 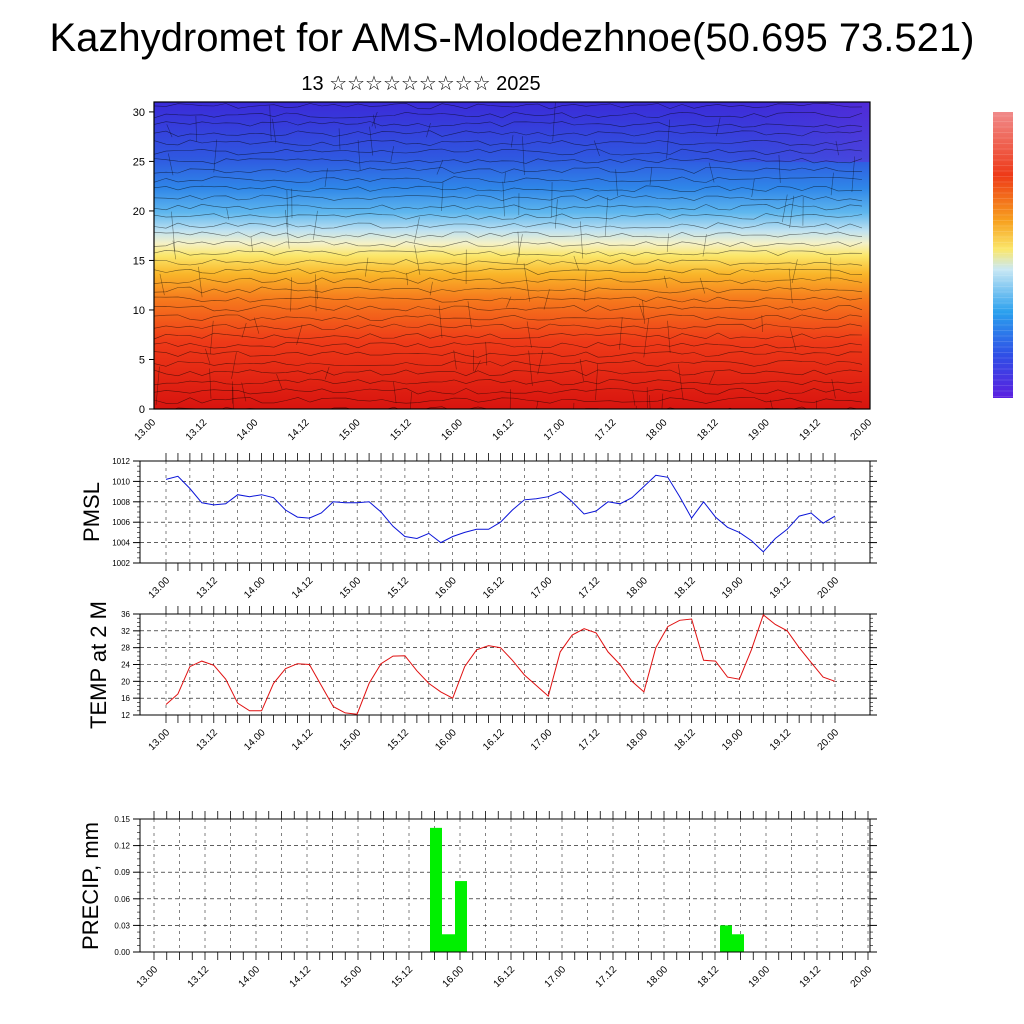 What do you see at coordinates (421, 84) in the screenshot?
I see `page-subtitle: 13 ☆☆☆☆☆☆☆☆☆ 2025` at bounding box center [421, 84].